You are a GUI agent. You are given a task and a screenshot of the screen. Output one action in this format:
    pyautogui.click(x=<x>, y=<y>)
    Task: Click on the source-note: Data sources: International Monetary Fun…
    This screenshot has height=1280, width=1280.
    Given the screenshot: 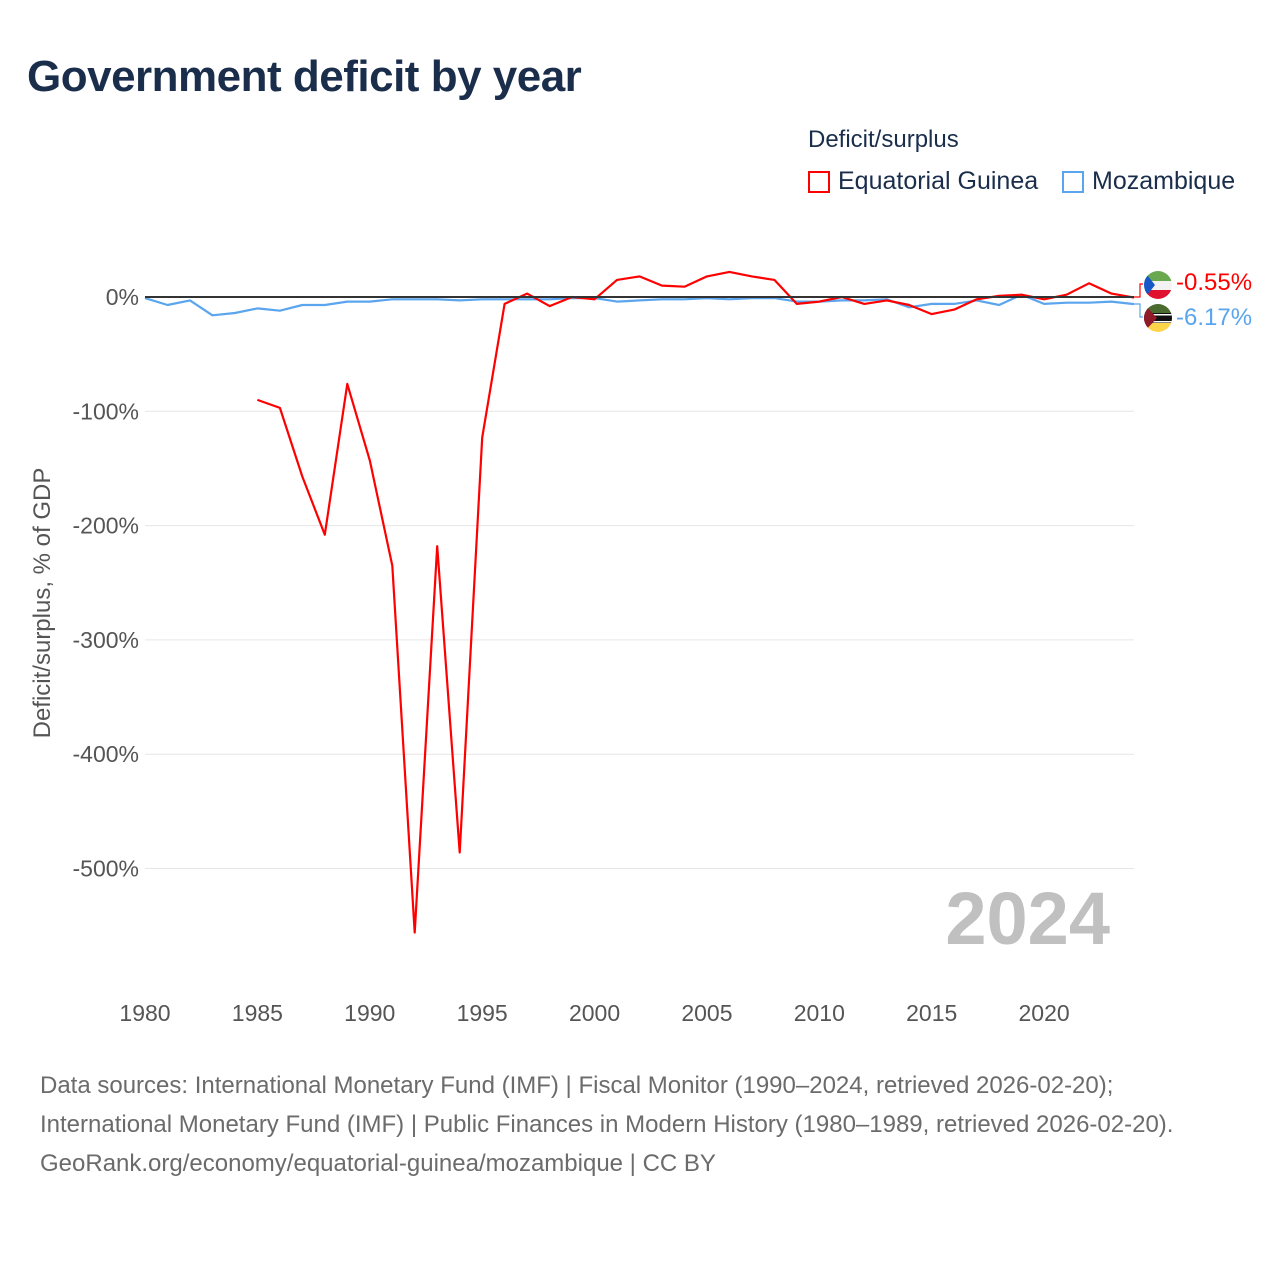 What is the action you would take?
    pyautogui.click(x=640, y=1124)
    